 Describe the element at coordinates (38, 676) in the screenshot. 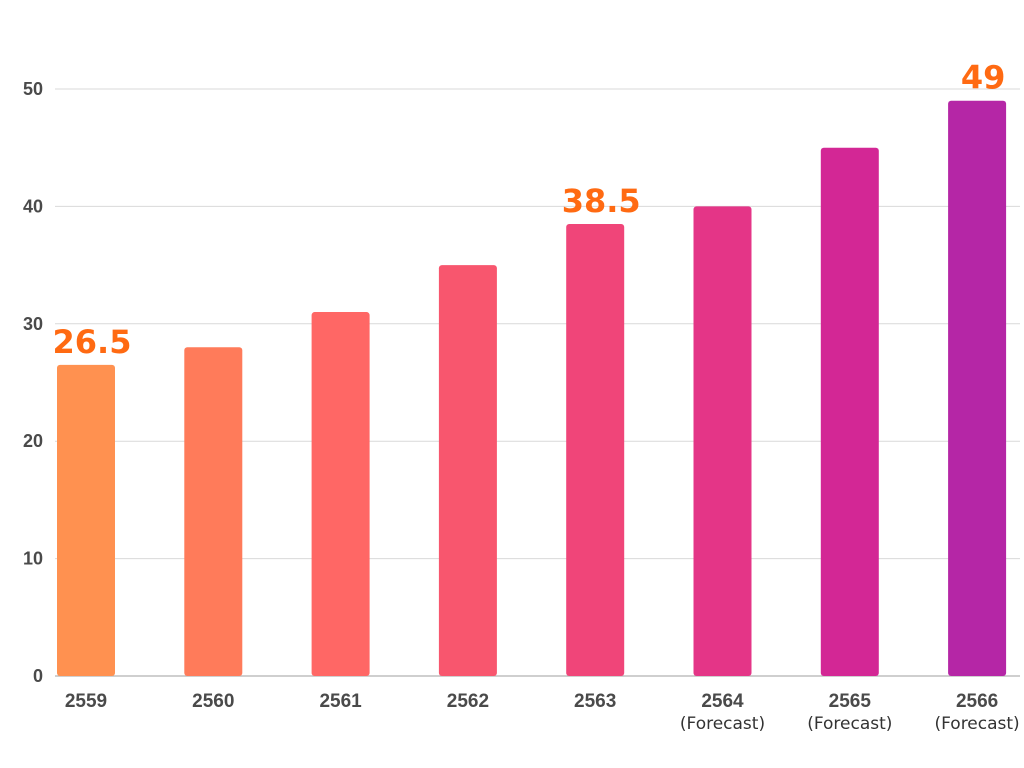

I see `y-tick-label: 0` at that location.